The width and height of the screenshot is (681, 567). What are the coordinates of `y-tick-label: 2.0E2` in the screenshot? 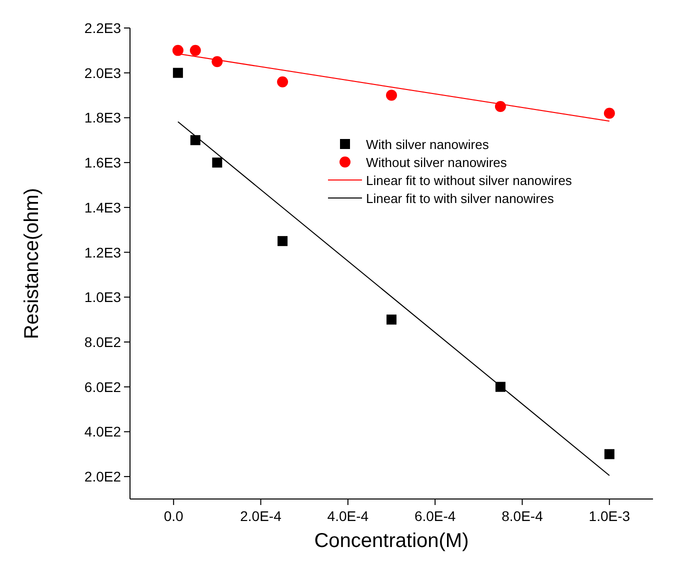 It's located at (103, 476).